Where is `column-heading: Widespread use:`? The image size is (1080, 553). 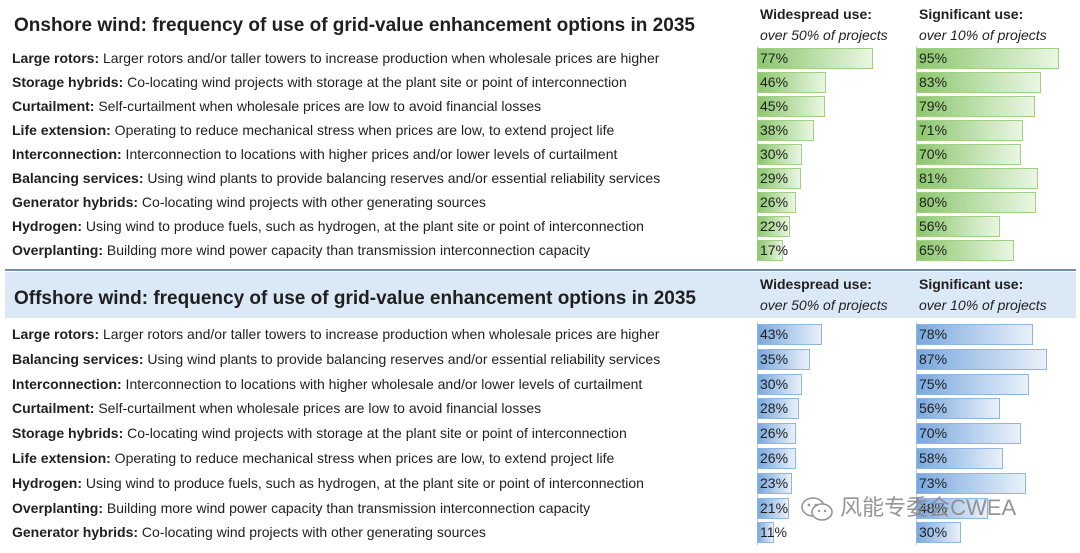 column-heading: Widespread use: is located at coordinates (816, 284).